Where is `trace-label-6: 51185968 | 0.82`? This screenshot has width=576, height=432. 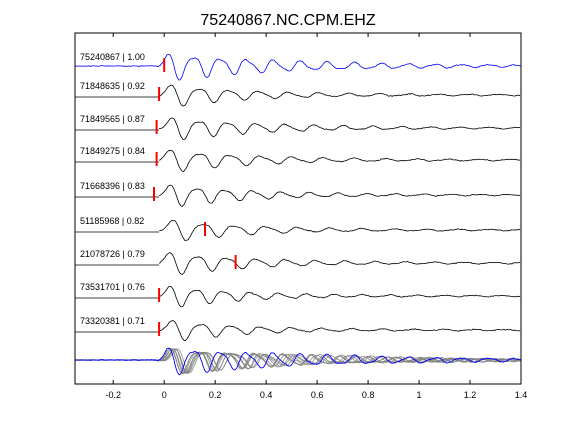
trace-label-6: 51185968 | 0.82 is located at coordinates (112, 221).